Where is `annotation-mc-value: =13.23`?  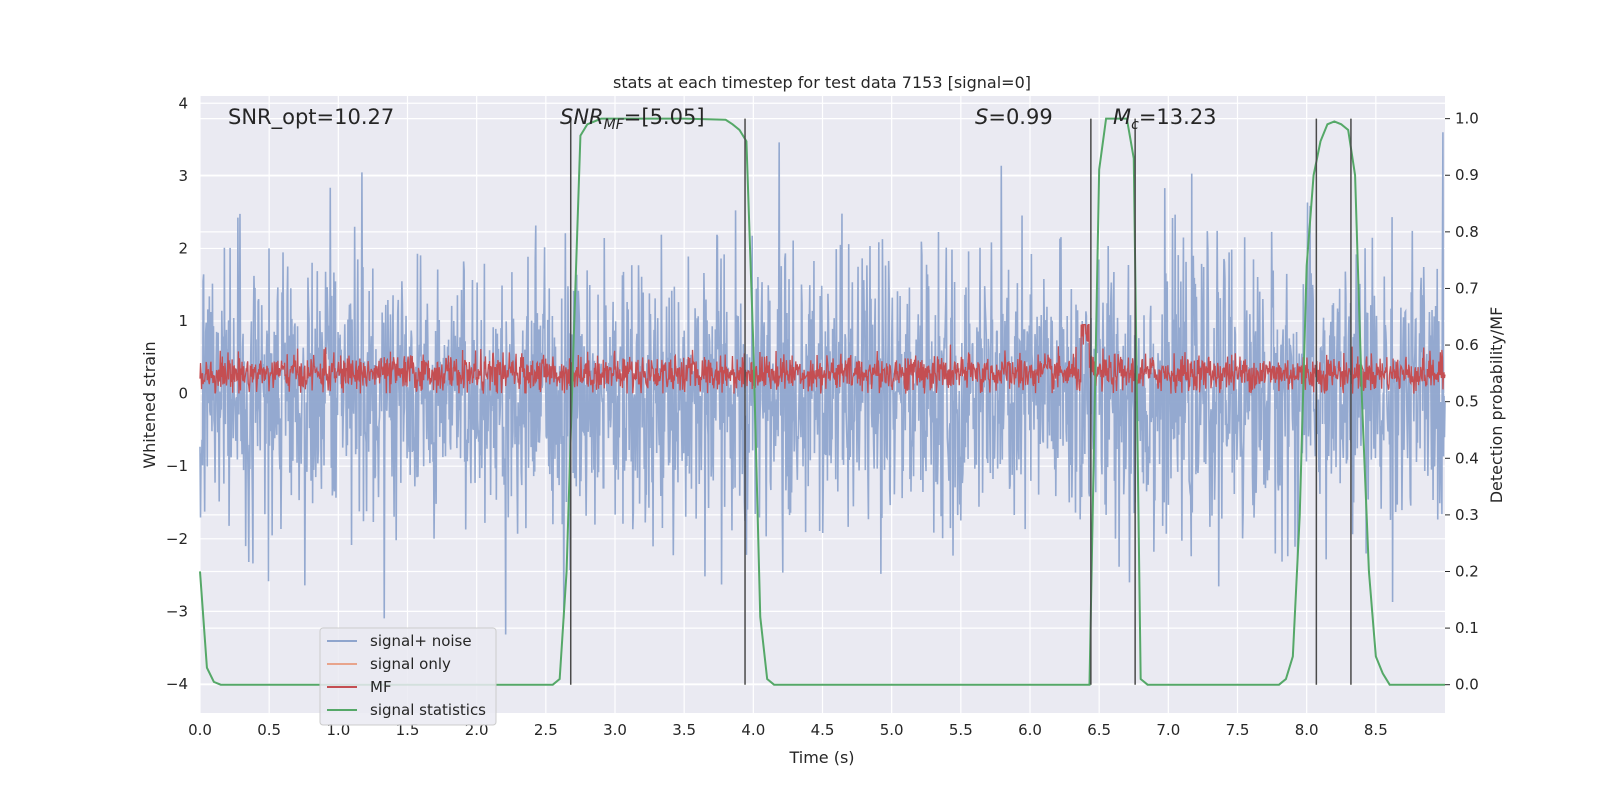 annotation-mc-value: =13.23 is located at coordinates (1178, 117).